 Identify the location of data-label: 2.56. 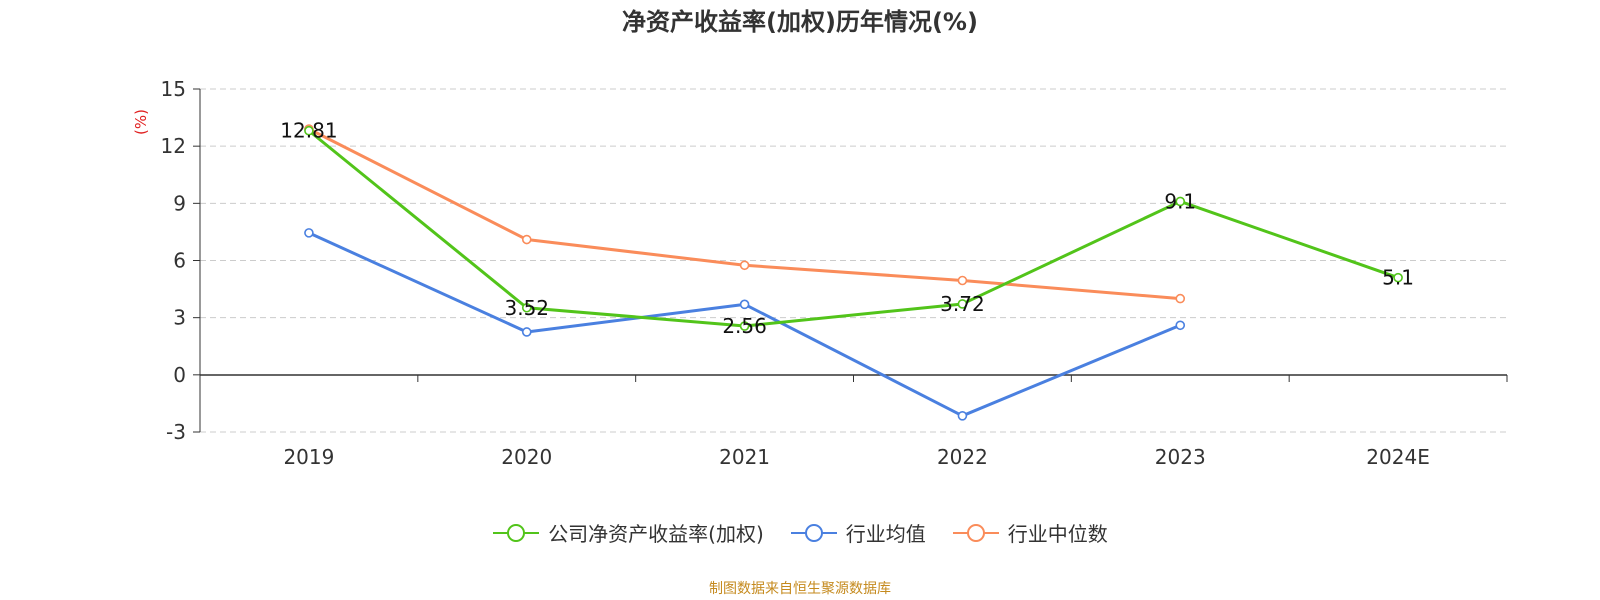
(744, 326).